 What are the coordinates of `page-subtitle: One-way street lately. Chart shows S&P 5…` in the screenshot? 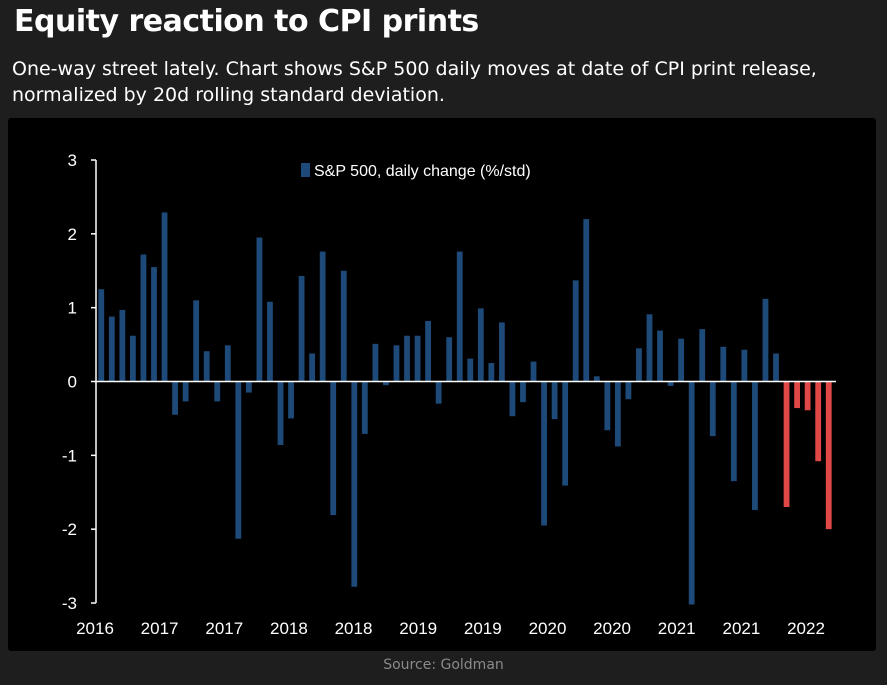 It's located at (414, 82).